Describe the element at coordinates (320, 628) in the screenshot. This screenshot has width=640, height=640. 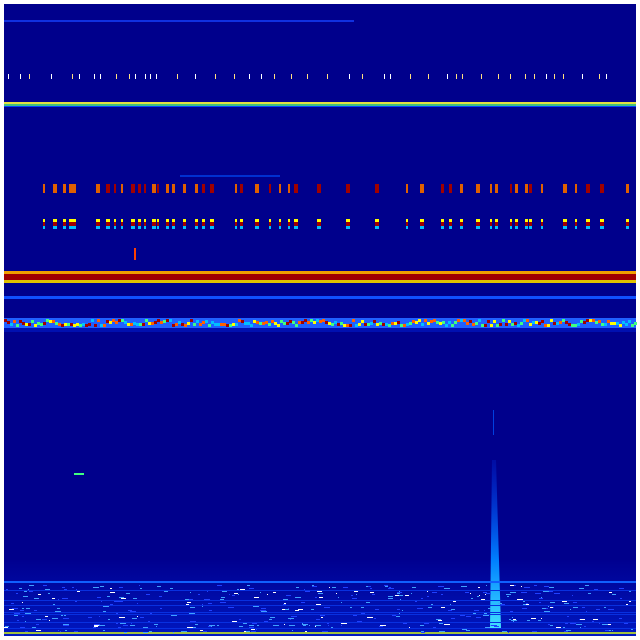
I see `line` at that location.